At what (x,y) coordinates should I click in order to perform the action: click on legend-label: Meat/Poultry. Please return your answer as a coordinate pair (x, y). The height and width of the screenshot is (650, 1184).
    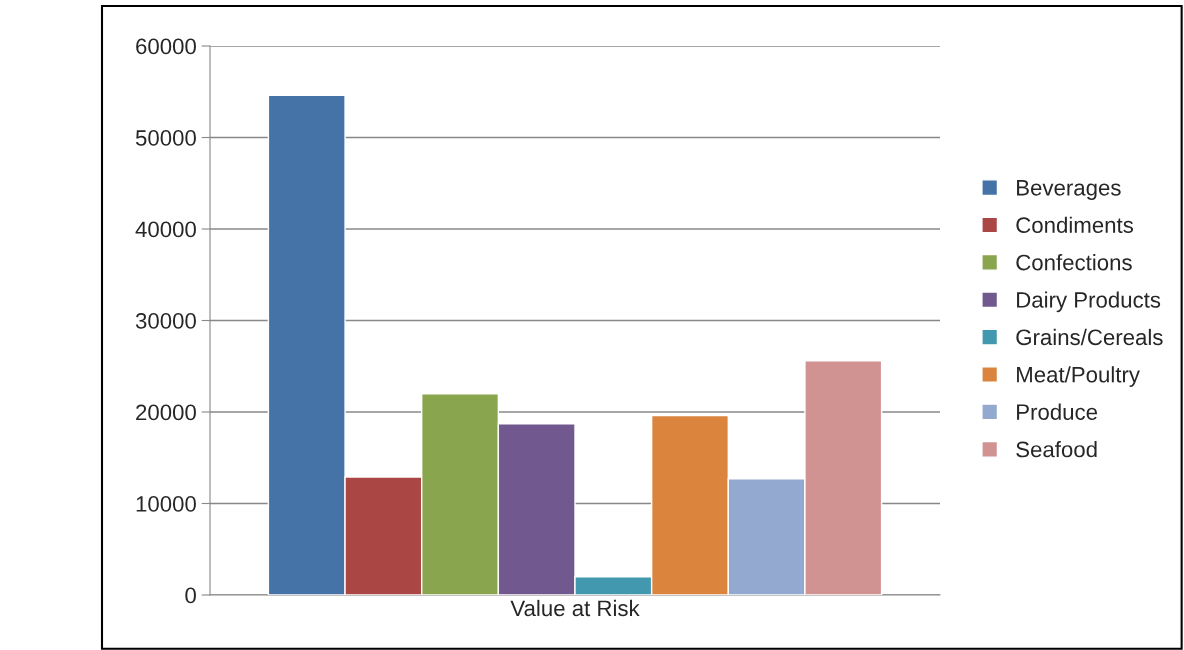
    Looking at the image, I should click on (1078, 376).